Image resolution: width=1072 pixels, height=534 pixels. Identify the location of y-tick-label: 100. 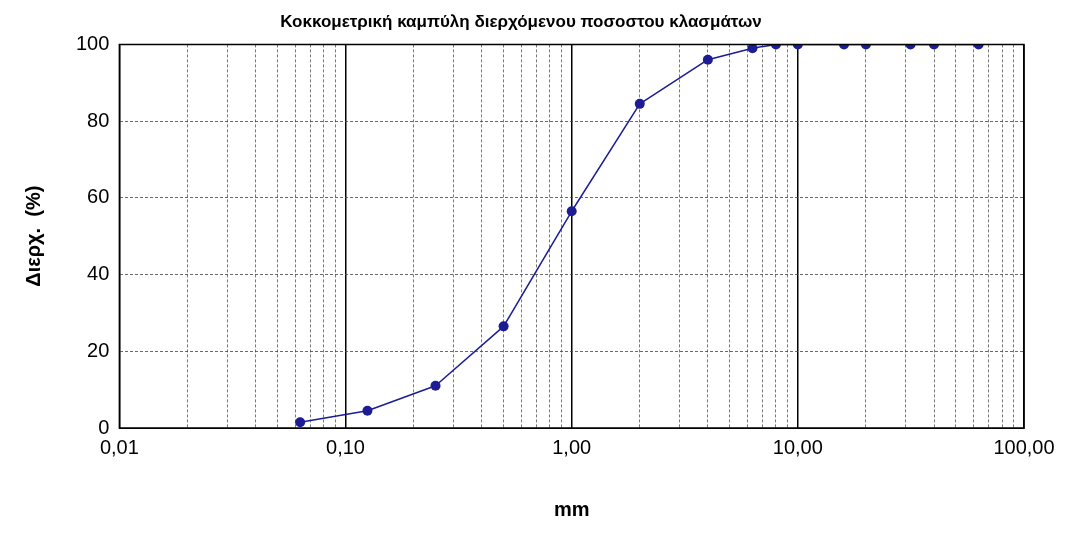
(92, 42).